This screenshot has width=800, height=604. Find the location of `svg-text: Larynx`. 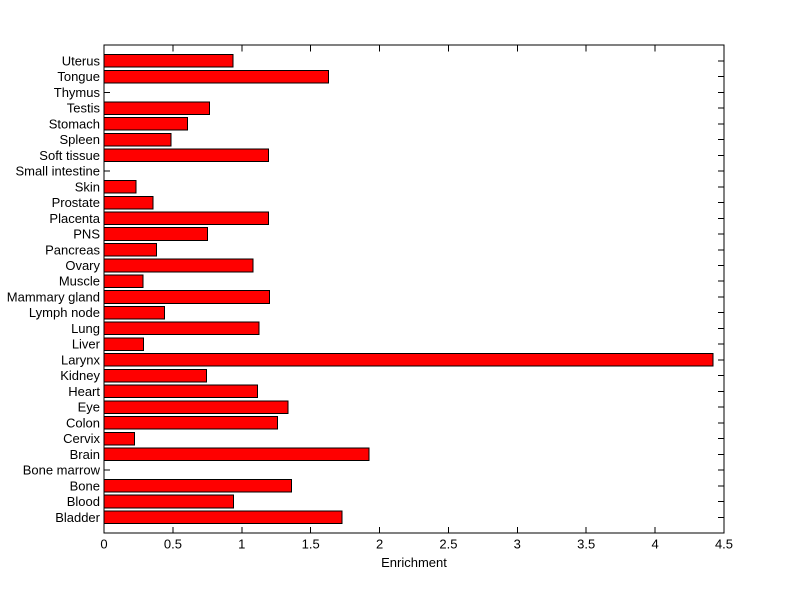

svg-text: Larynx is located at coordinates (81, 359).